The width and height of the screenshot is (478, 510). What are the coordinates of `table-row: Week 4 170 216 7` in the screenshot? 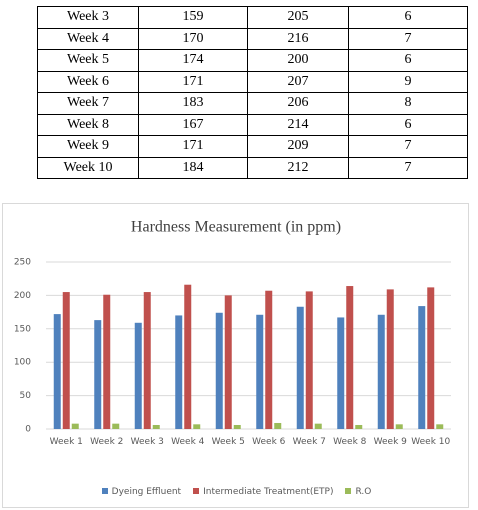 It's located at (252, 38).